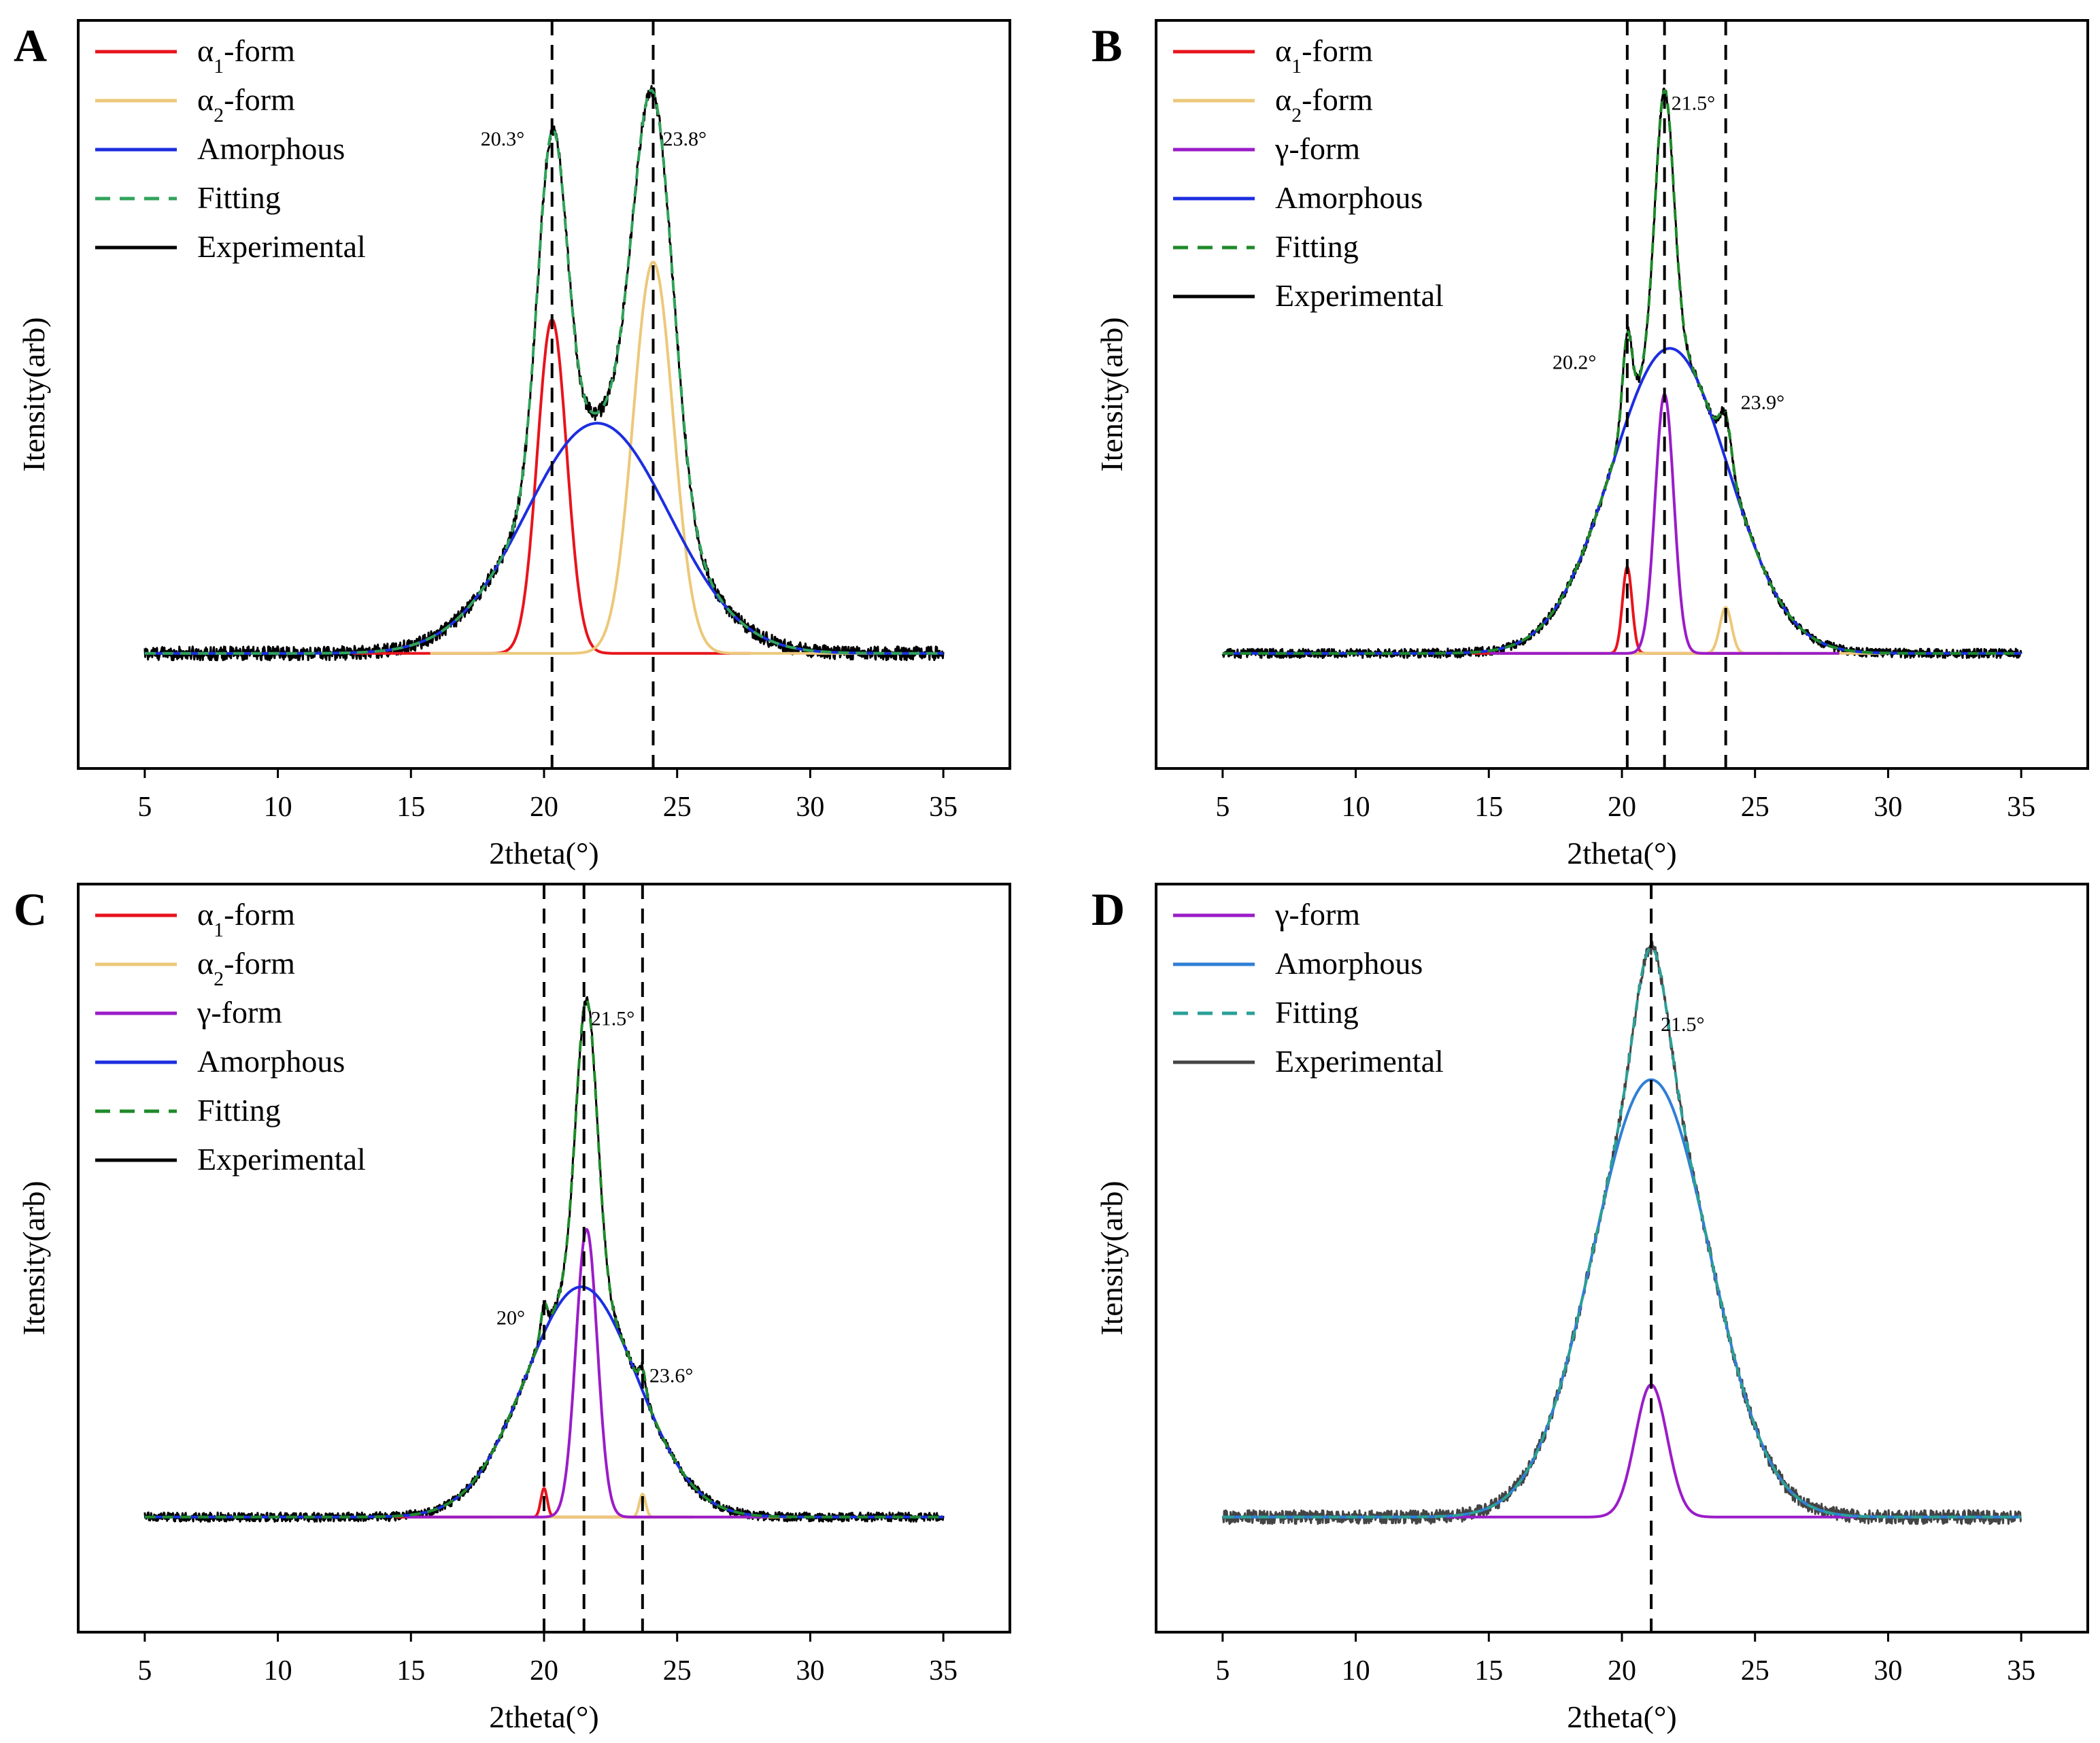 This screenshot has width=2100, height=1743. I want to click on peak-label: 20.2°, so click(1575, 362).